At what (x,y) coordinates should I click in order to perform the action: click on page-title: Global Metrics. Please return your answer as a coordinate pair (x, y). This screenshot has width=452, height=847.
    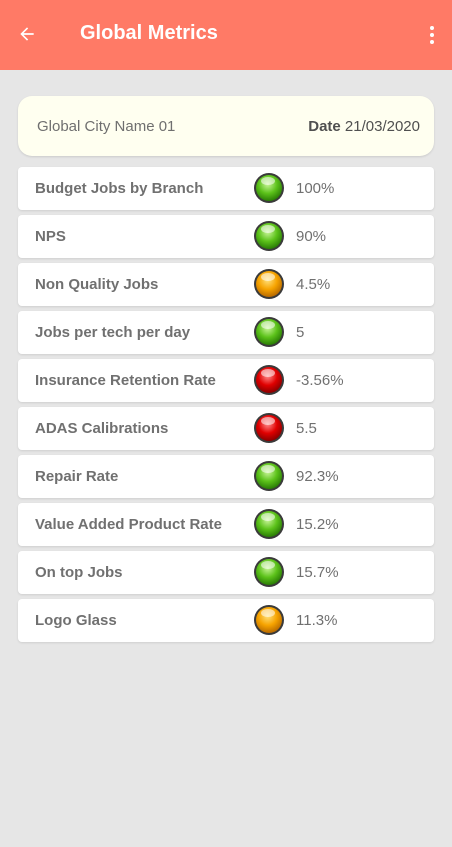
    Looking at the image, I should click on (149, 33).